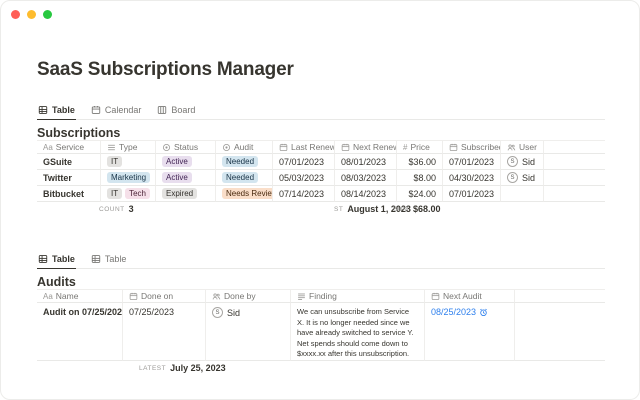 Image resolution: width=640 pixels, height=400 pixels. Describe the element at coordinates (417, 209) in the screenshot. I see `sum-aggregate: SUM $68.00` at that location.